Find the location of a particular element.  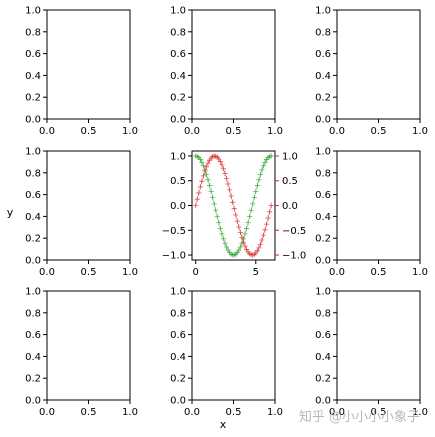

watermark: 知乎 @小小小小象子 is located at coordinates (359, 417).